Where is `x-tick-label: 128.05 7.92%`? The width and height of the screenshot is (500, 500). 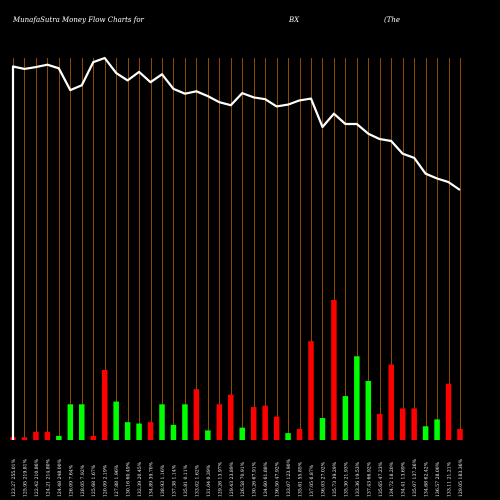 x-tick-label: 128.05 7.92% is located at coordinates (83, 480).